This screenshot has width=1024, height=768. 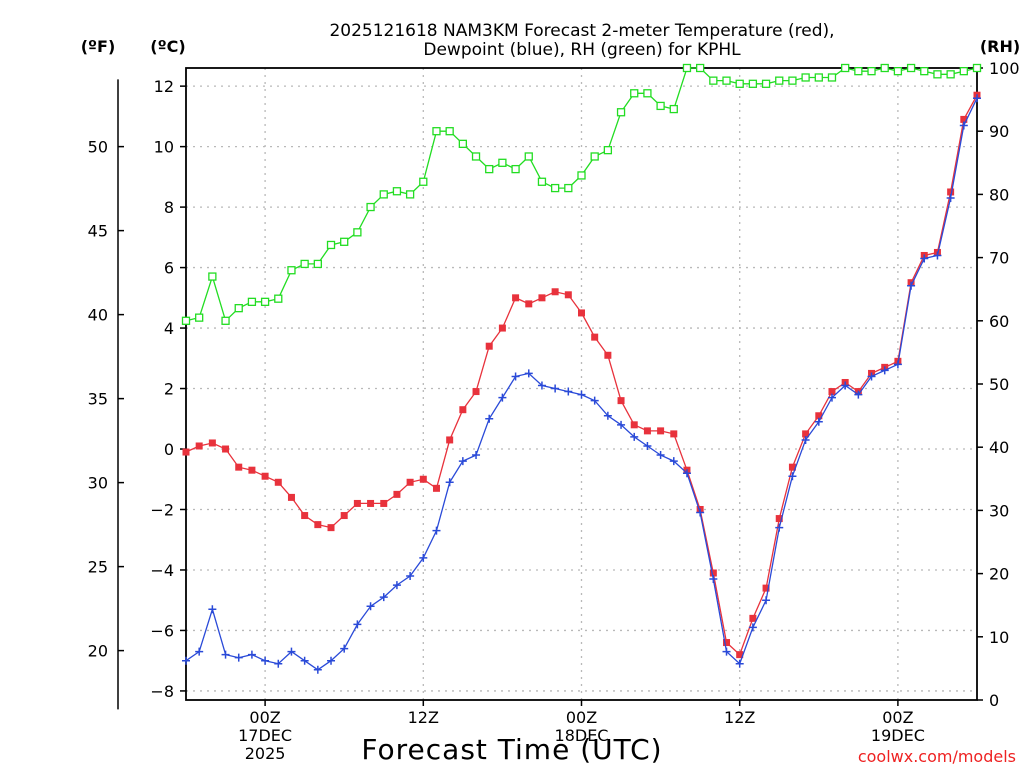 What do you see at coordinates (169, 207) in the screenshot?
I see `celsius-tick-label: 8` at bounding box center [169, 207].